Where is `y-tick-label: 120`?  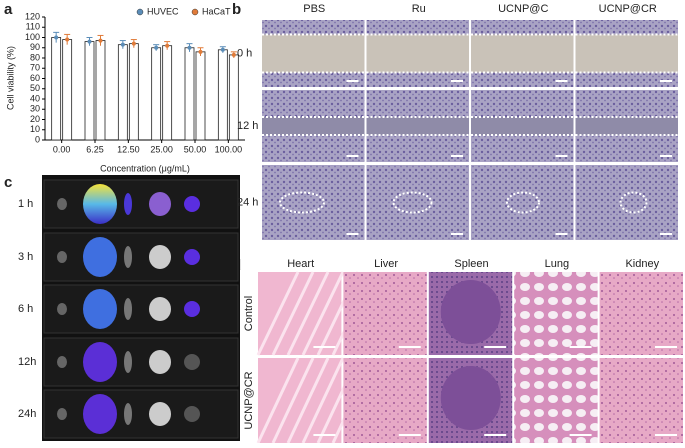 y-tick-label: 120 is located at coordinates (32, 16).